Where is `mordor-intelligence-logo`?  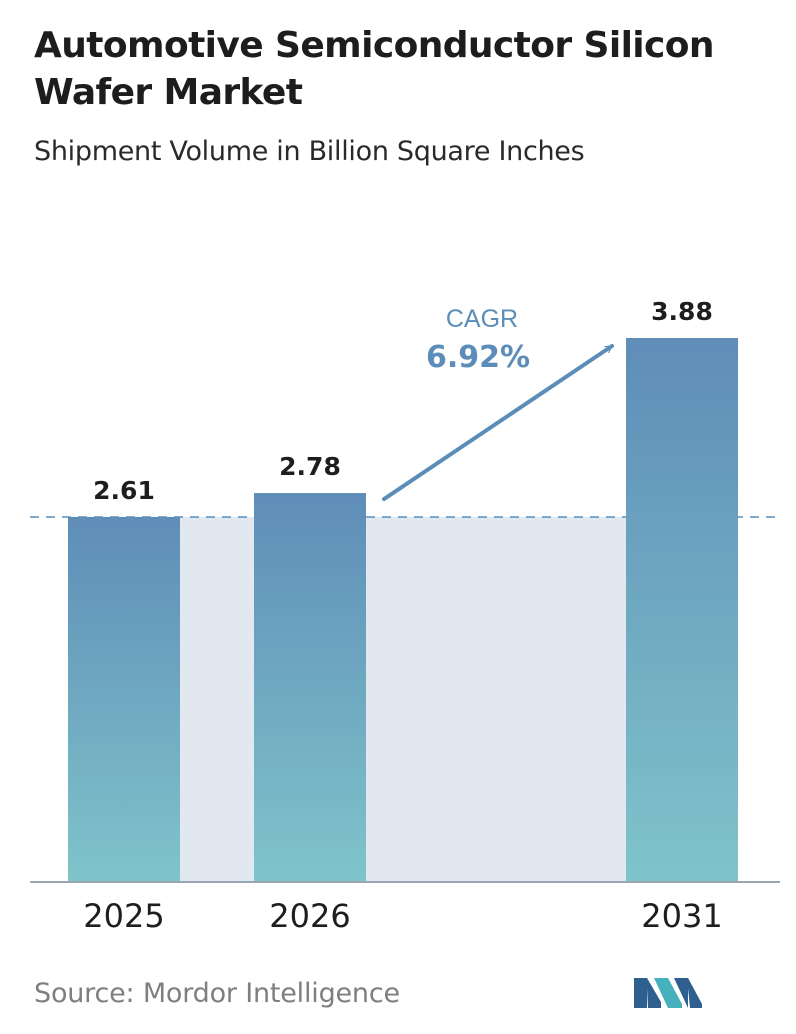 mordor-intelligence-logo is located at coordinates (668, 993).